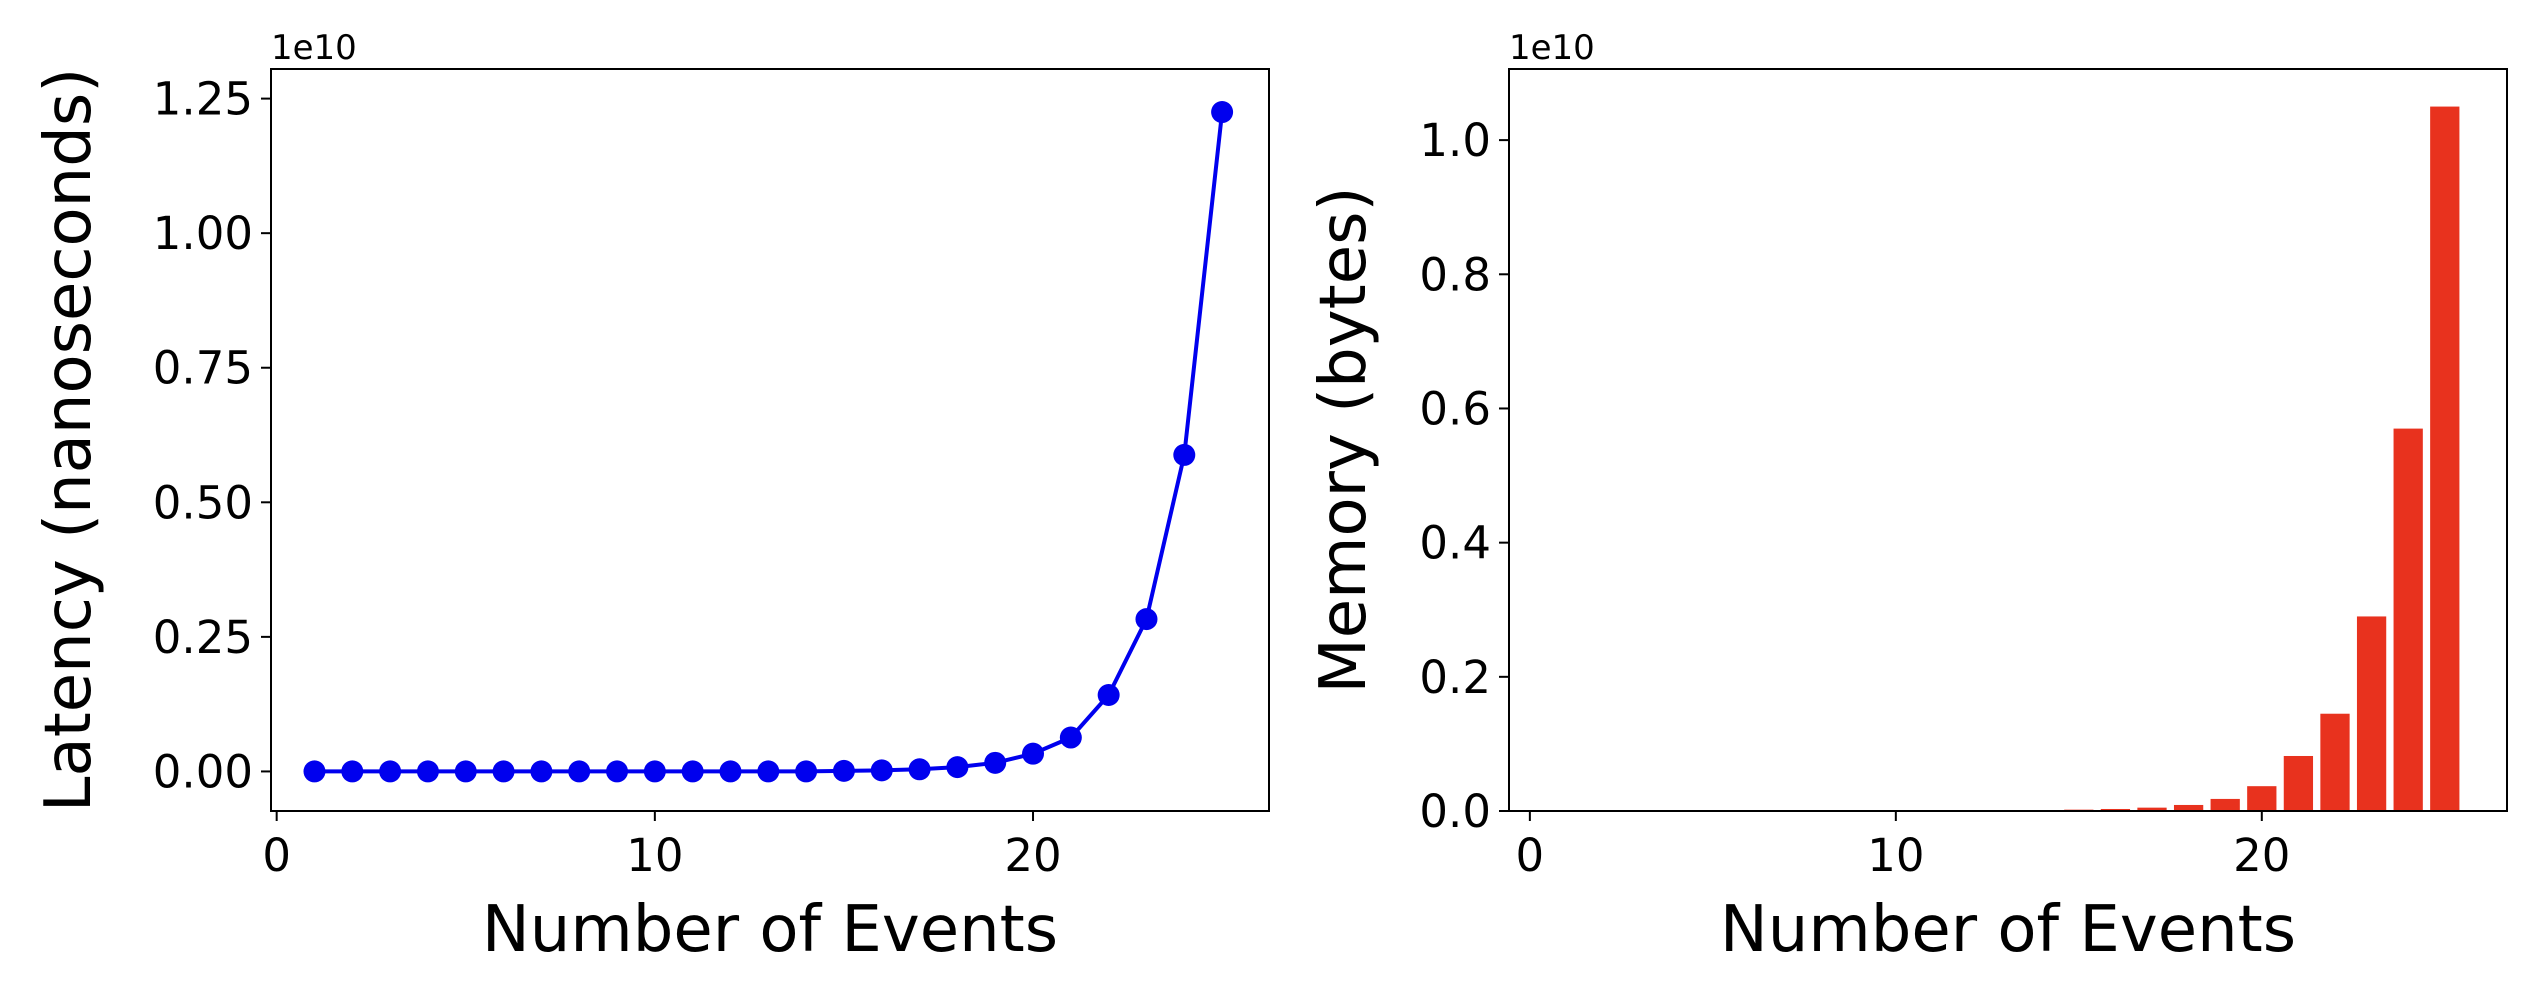  Describe the element at coordinates (203, 502) in the screenshot. I see `y-tick-label: 0.50` at that location.